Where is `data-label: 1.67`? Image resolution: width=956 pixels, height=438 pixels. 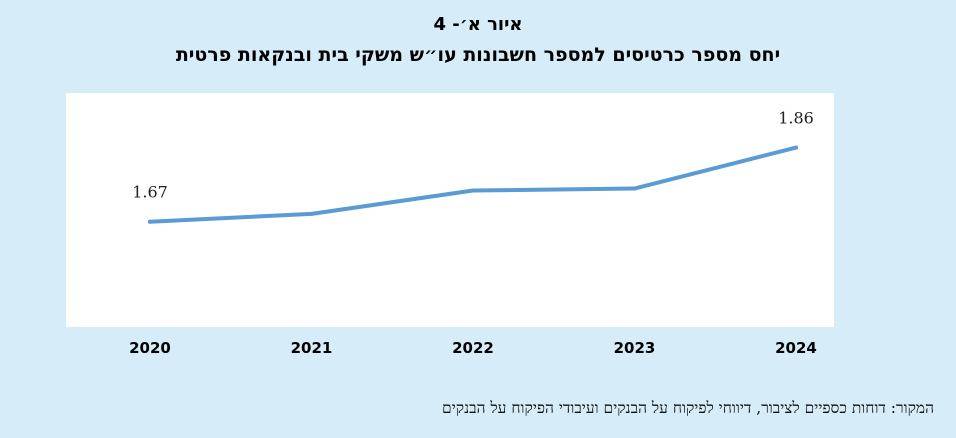
data-label: 1.67 is located at coordinates (150, 192).